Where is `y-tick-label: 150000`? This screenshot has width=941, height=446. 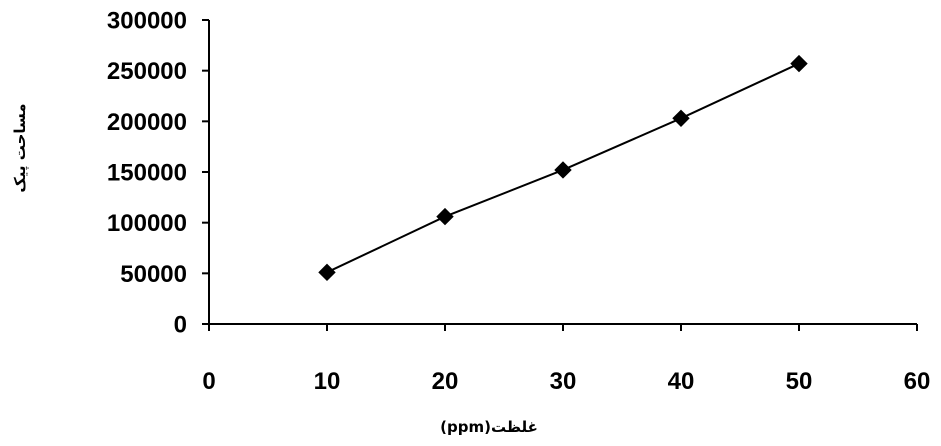
y-tick-label: 150000 is located at coordinates (147, 173).